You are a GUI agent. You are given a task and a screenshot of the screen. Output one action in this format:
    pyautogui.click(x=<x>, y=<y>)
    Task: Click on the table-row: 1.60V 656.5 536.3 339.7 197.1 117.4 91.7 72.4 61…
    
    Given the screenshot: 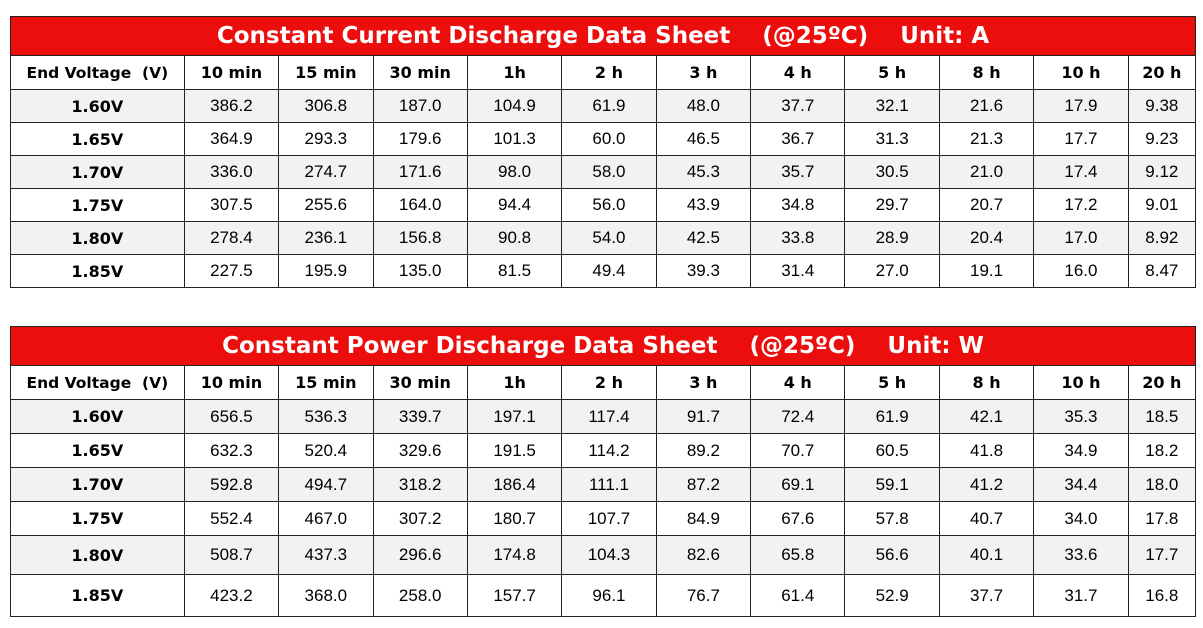 What is the action you would take?
    pyautogui.click(x=603, y=416)
    